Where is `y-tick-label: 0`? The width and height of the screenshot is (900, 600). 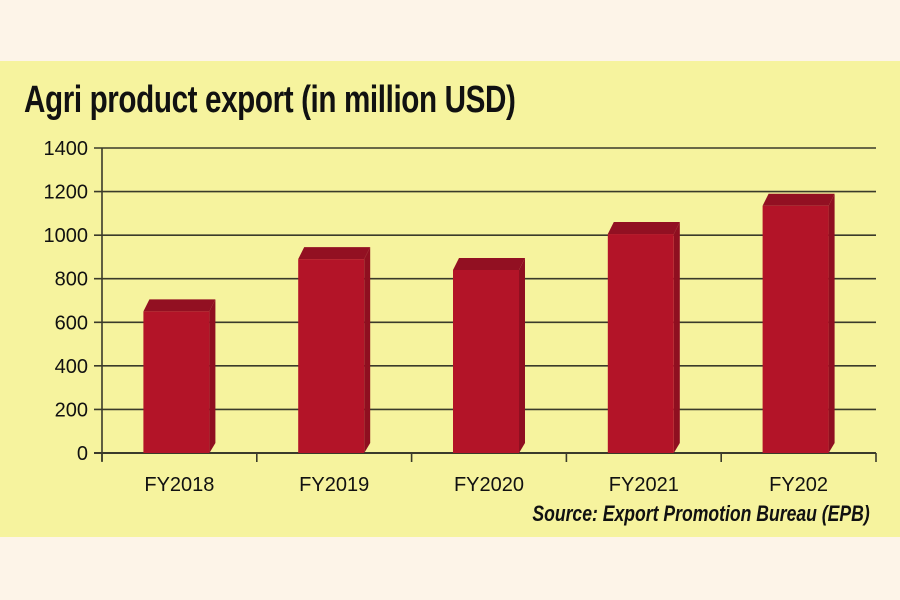 y-tick-label: 0 is located at coordinates (82, 454).